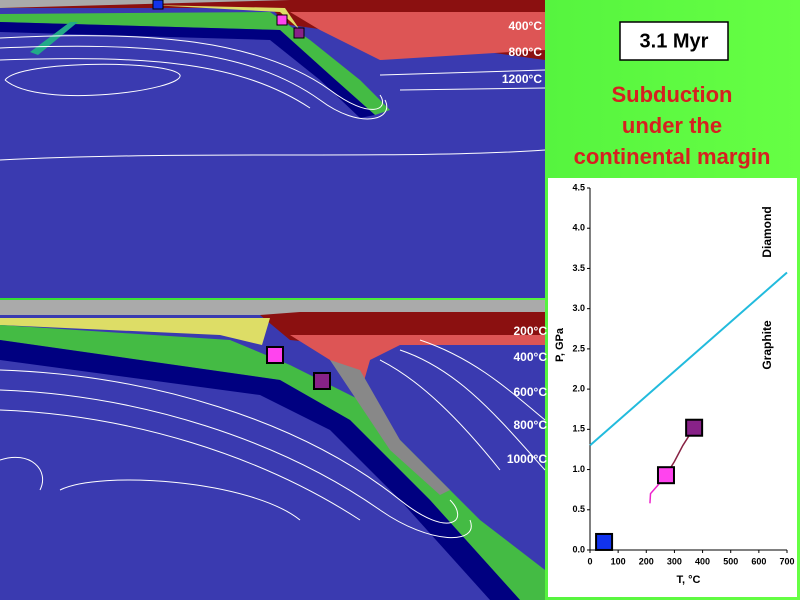  I want to click on y-tick-label: 2.5, so click(578, 348).